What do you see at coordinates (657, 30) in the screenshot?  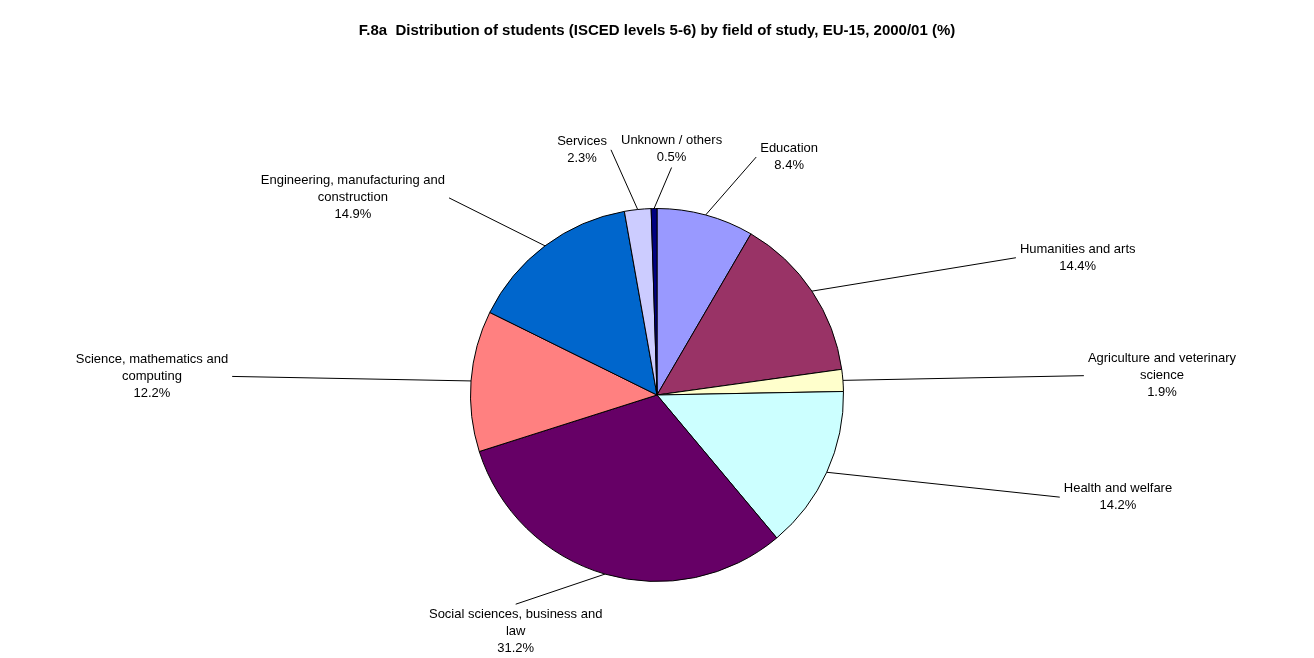 I see `chart-title: F.8a Distribution of students (ISCED levels 5-6) by field of study, EU-15, 2000/01 (%)` at bounding box center [657, 30].